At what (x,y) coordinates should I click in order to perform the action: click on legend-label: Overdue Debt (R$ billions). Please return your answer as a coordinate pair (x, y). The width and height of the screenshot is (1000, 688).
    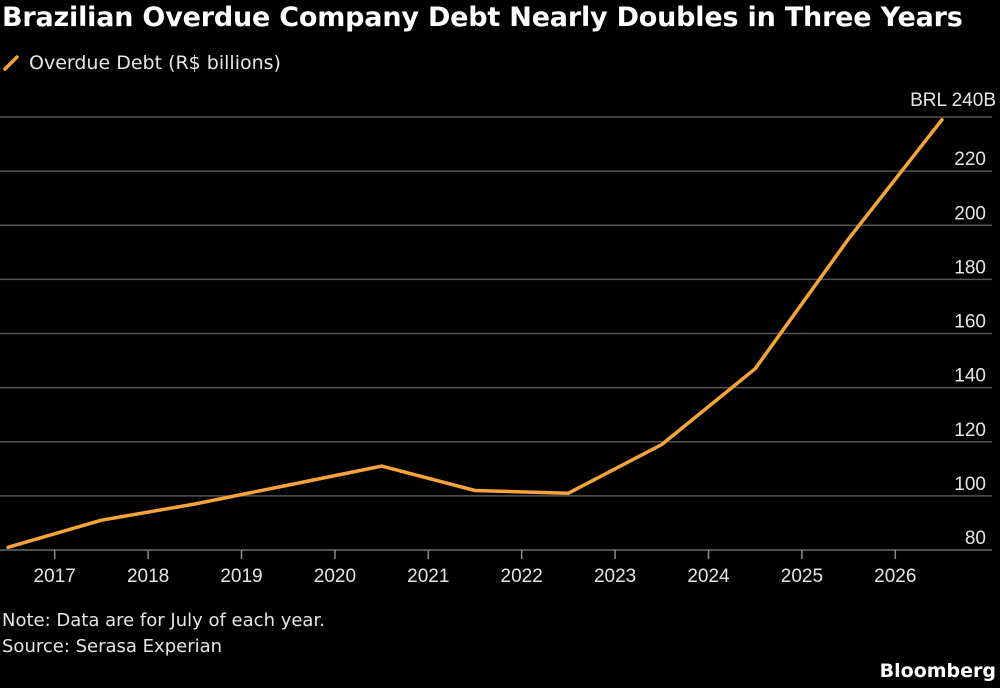
    Looking at the image, I should click on (155, 63).